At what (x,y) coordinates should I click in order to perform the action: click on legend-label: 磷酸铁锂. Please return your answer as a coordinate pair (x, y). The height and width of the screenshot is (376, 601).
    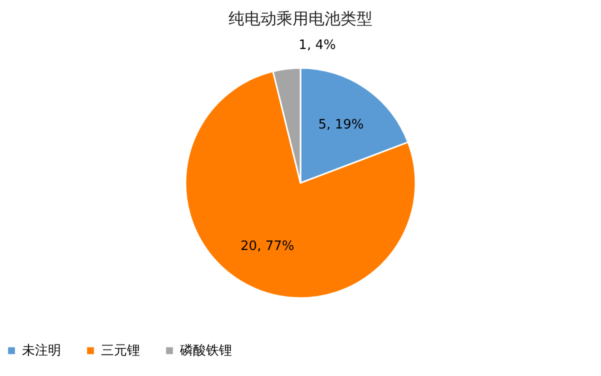
    Looking at the image, I should click on (205, 351).